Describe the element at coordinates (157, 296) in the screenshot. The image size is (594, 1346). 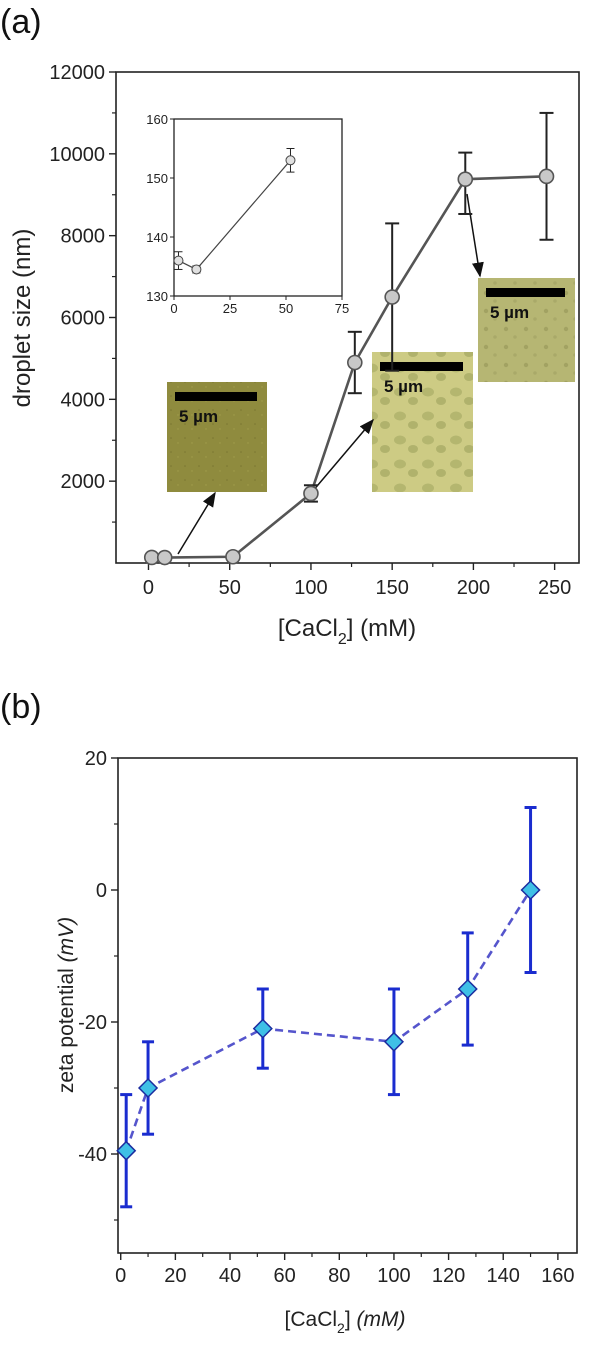
I see `inset-y-tick-label: 130` at that location.